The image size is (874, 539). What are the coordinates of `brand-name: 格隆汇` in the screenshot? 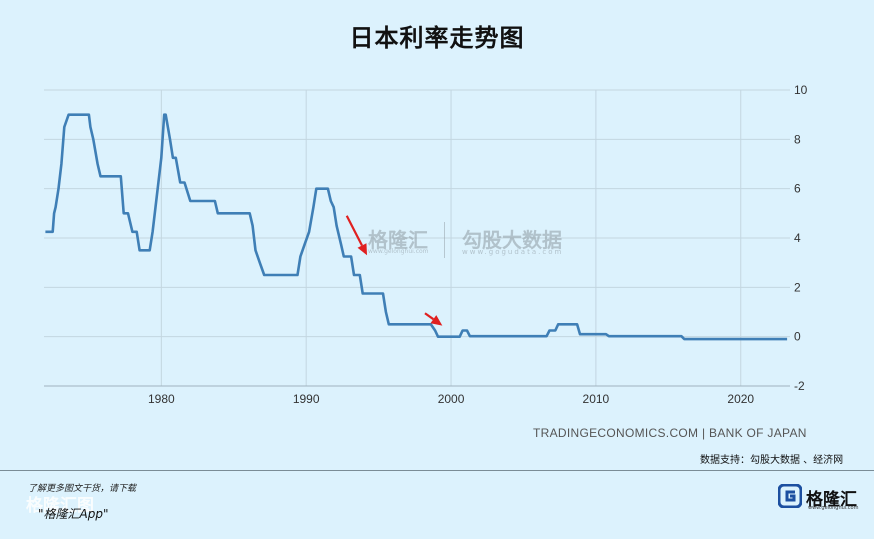 It's located at (831, 500).